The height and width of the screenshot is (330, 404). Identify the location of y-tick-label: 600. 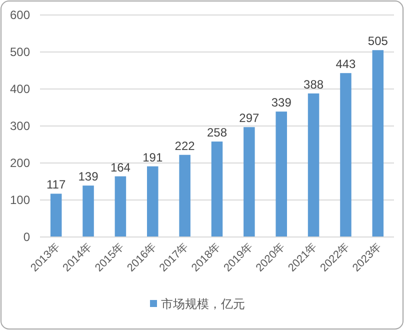
(20, 15).